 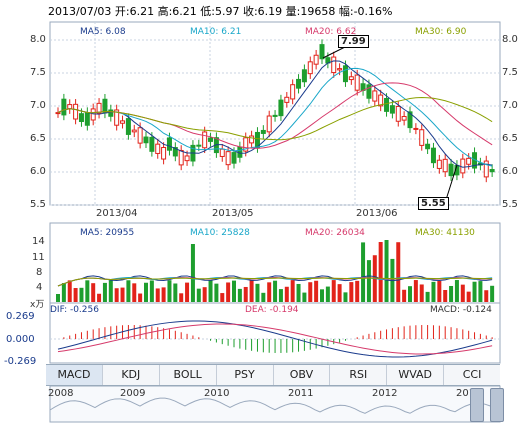 I want to click on tab-cci: CCI, so click(x=472, y=374).